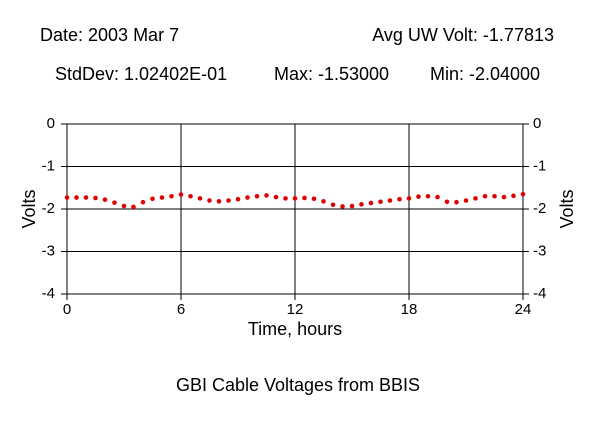 Image resolution: width=596 pixels, height=422 pixels. What do you see at coordinates (298, 385) in the screenshot?
I see `chart-title: GBI Cable Voltages from BBIS` at bounding box center [298, 385].